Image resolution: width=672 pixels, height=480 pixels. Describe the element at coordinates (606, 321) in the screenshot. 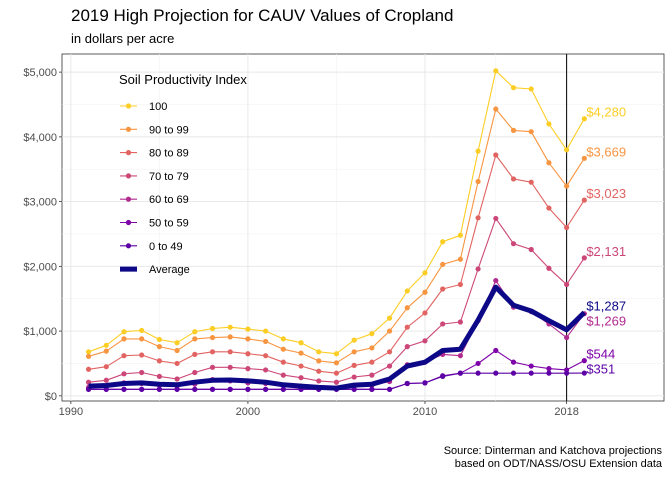

I see `end-label-60-to-69: $1,269` at that location.